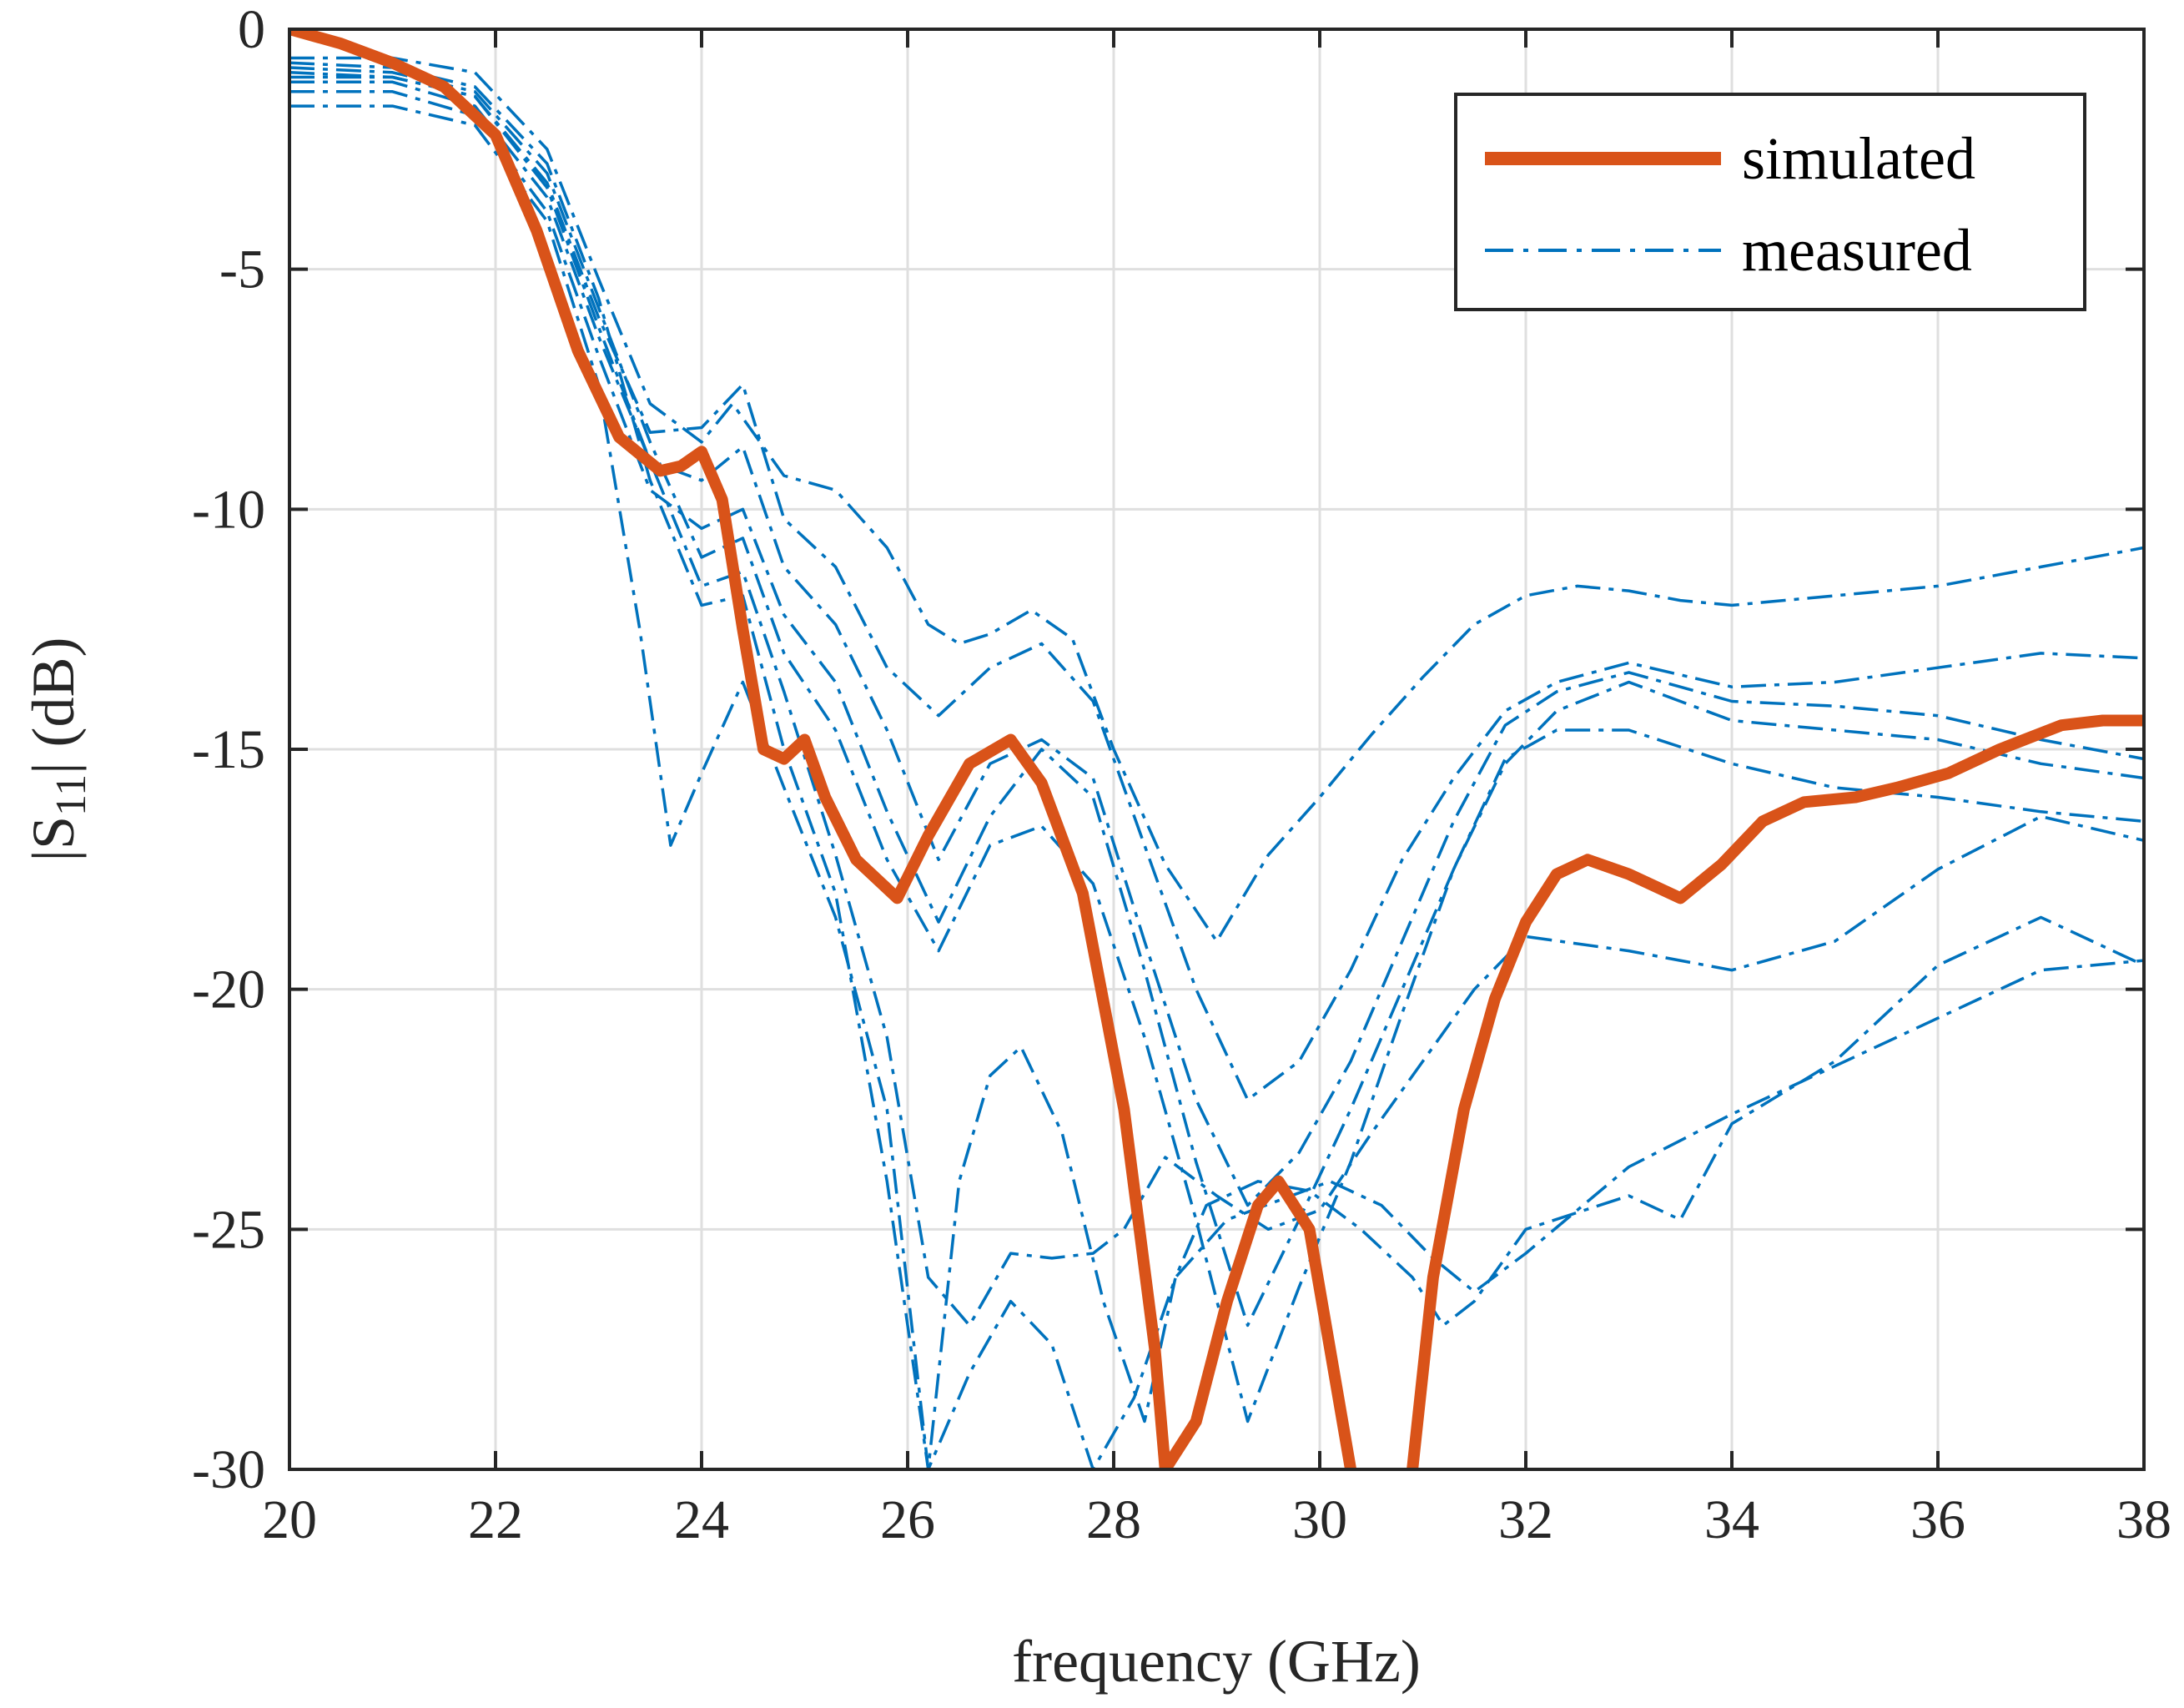  I want to click on y-tick-label: -10, so click(228, 509).